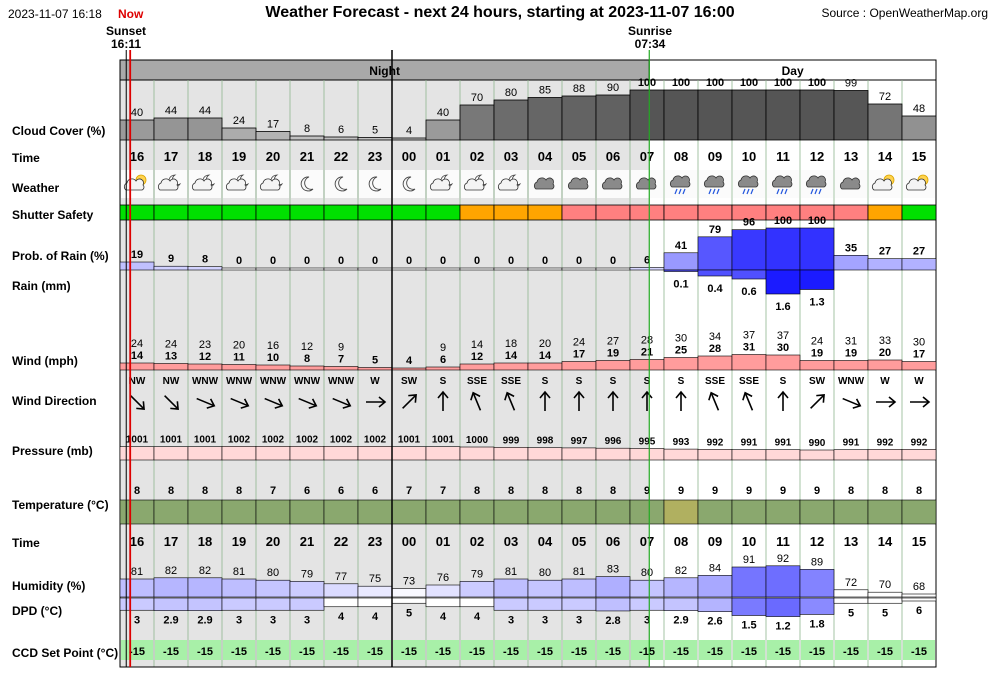 The width and height of the screenshot is (1000, 680). What do you see at coordinates (613, 441) in the screenshot?
I see `pressure-value: 996` at bounding box center [613, 441].